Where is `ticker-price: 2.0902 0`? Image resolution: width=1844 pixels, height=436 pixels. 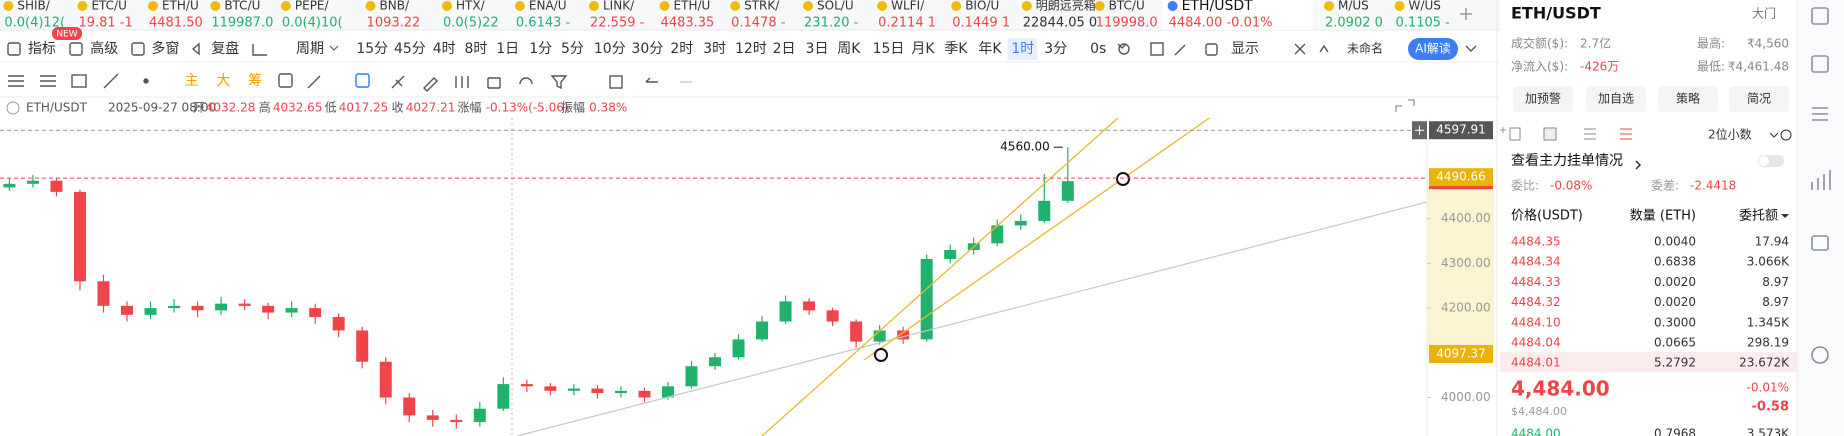 ticker-price: 2.0902 0 is located at coordinates (1354, 23).